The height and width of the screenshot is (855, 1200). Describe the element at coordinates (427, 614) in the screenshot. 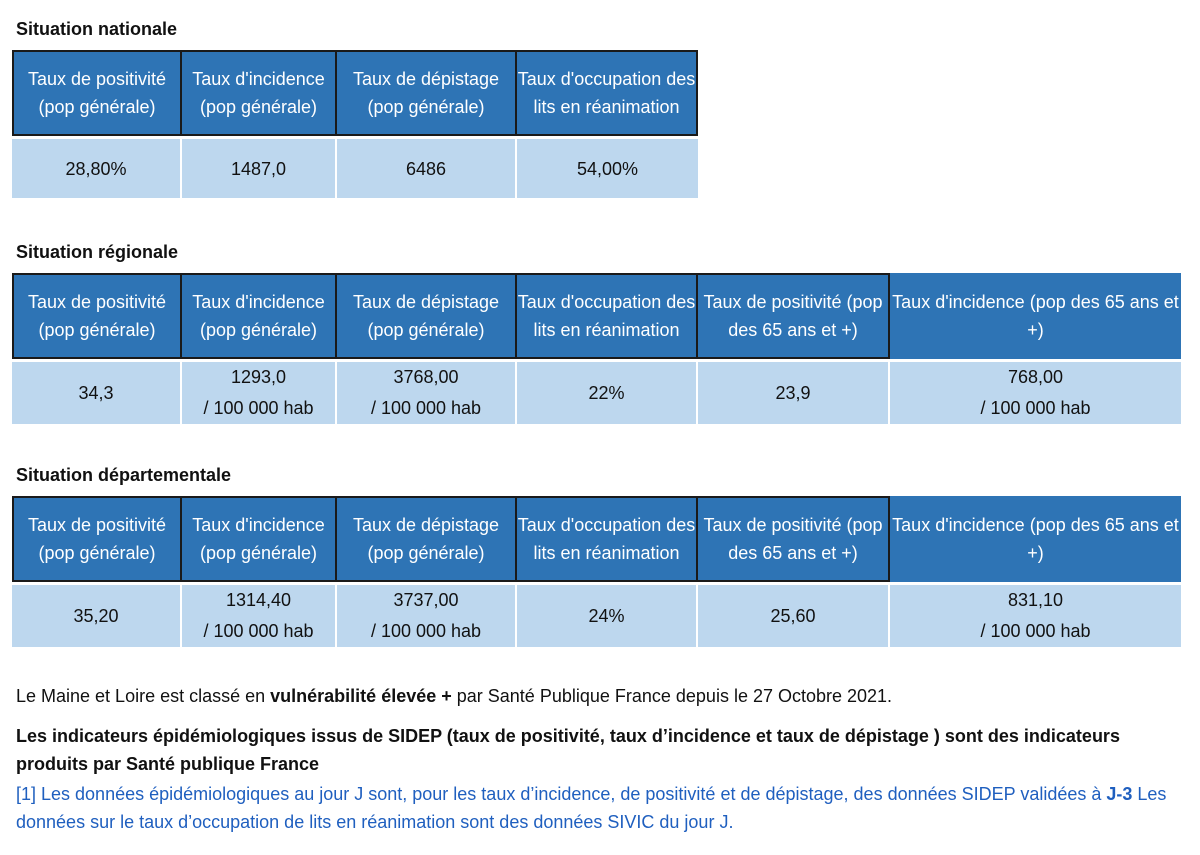

I see `value-taux-depistage: 3737,00/ 100 000 hab` at that location.